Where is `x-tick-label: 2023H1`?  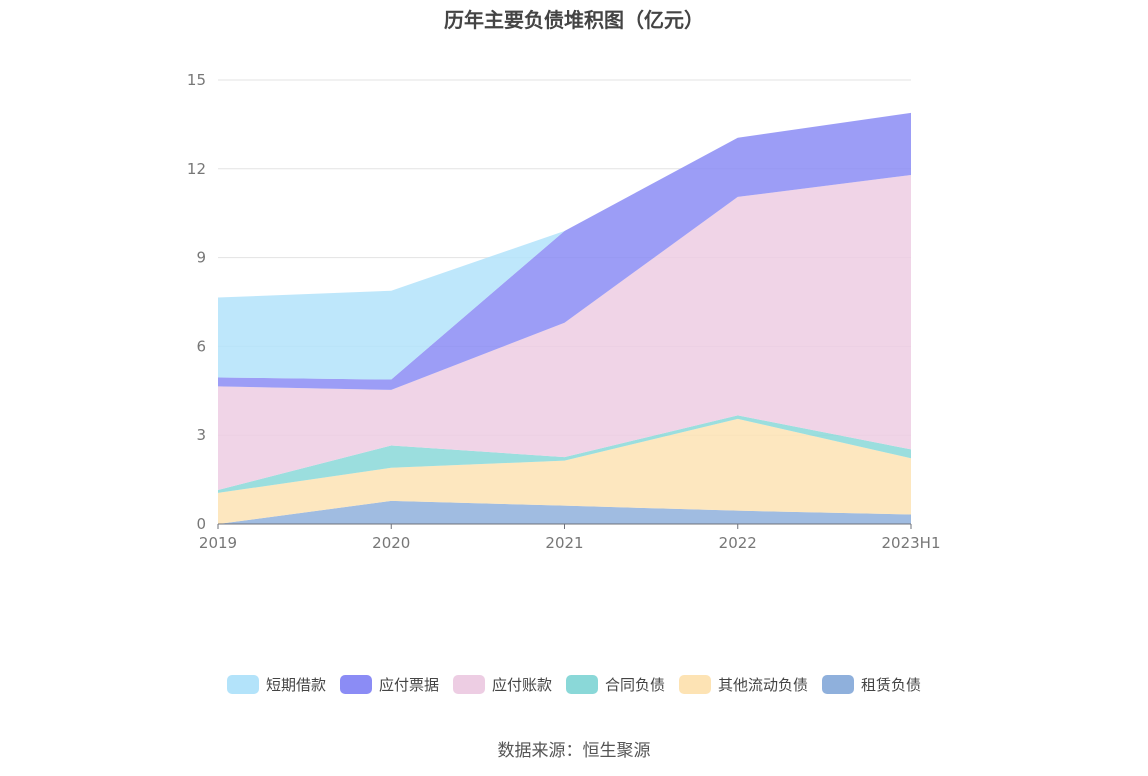
x-tick-label: 2023H1 is located at coordinates (911, 543).